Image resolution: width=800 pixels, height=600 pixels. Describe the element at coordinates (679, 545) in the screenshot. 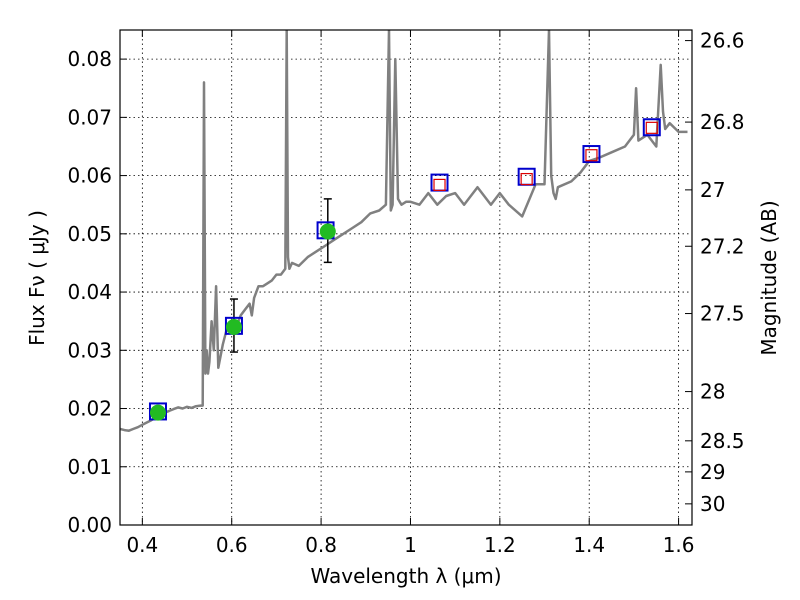

I see `x-tick-label: 1.6` at that location.